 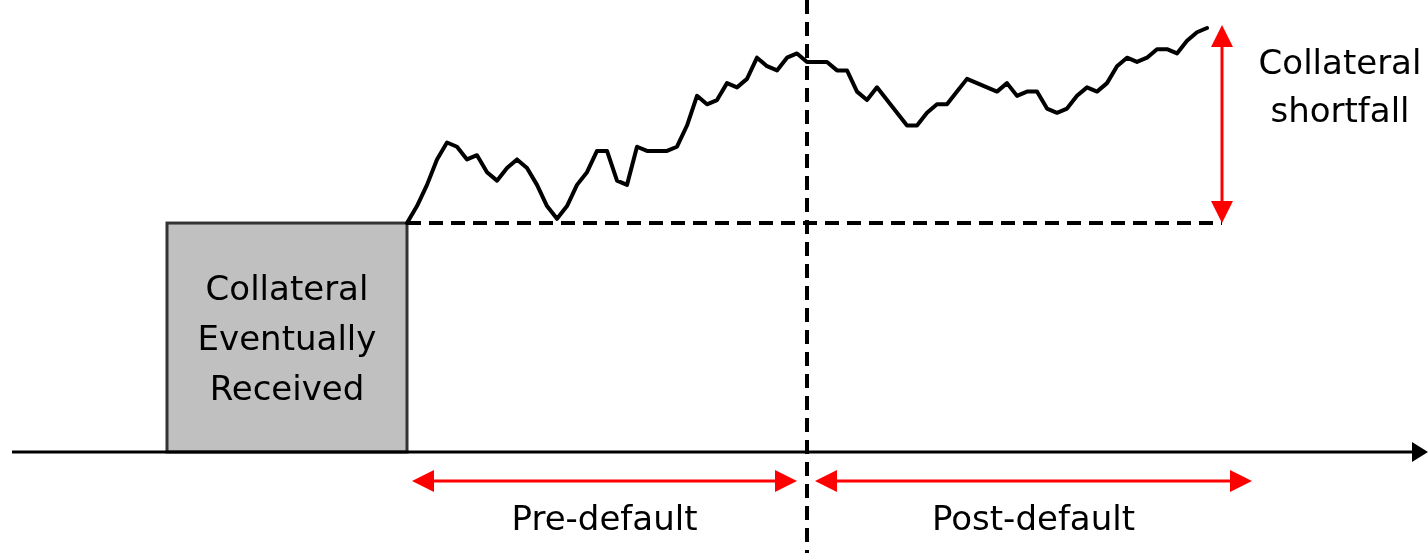 What do you see at coordinates (1340, 85) in the screenshot?
I see `text: Collateral shortfall` at bounding box center [1340, 85].